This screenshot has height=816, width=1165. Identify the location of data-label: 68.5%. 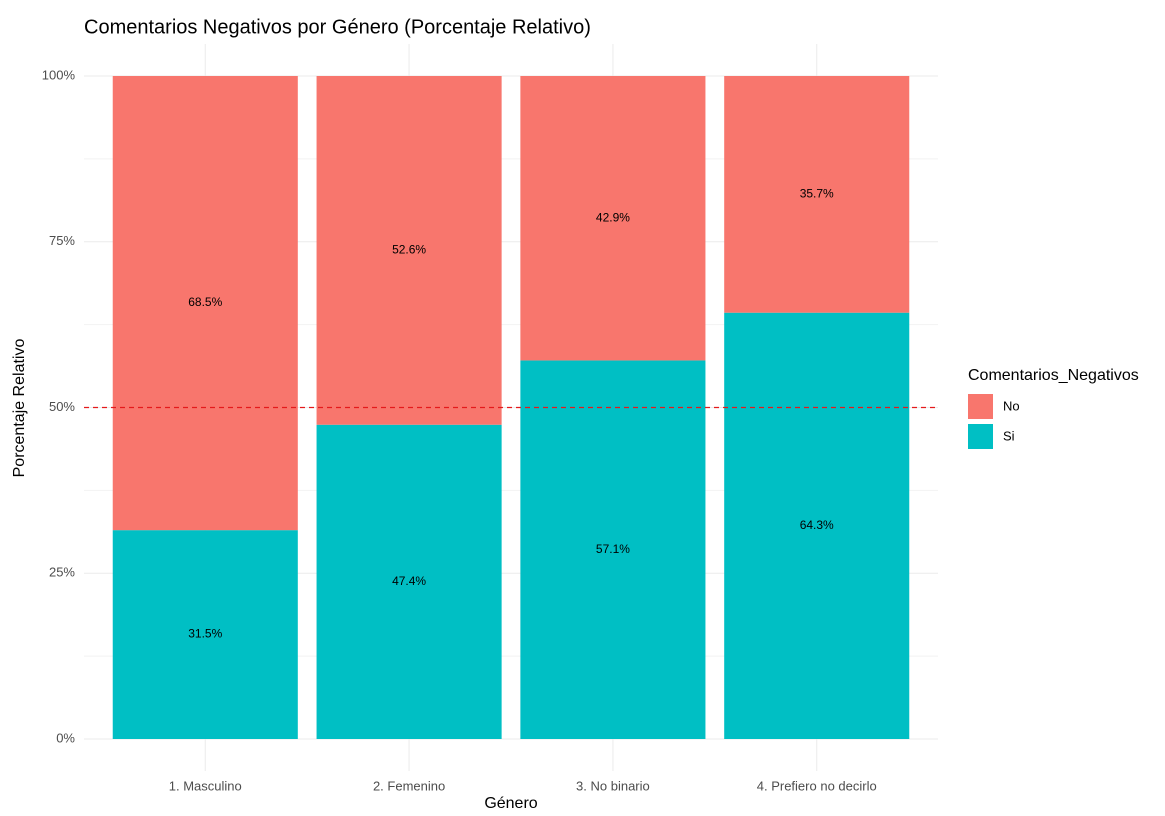
(205, 302).